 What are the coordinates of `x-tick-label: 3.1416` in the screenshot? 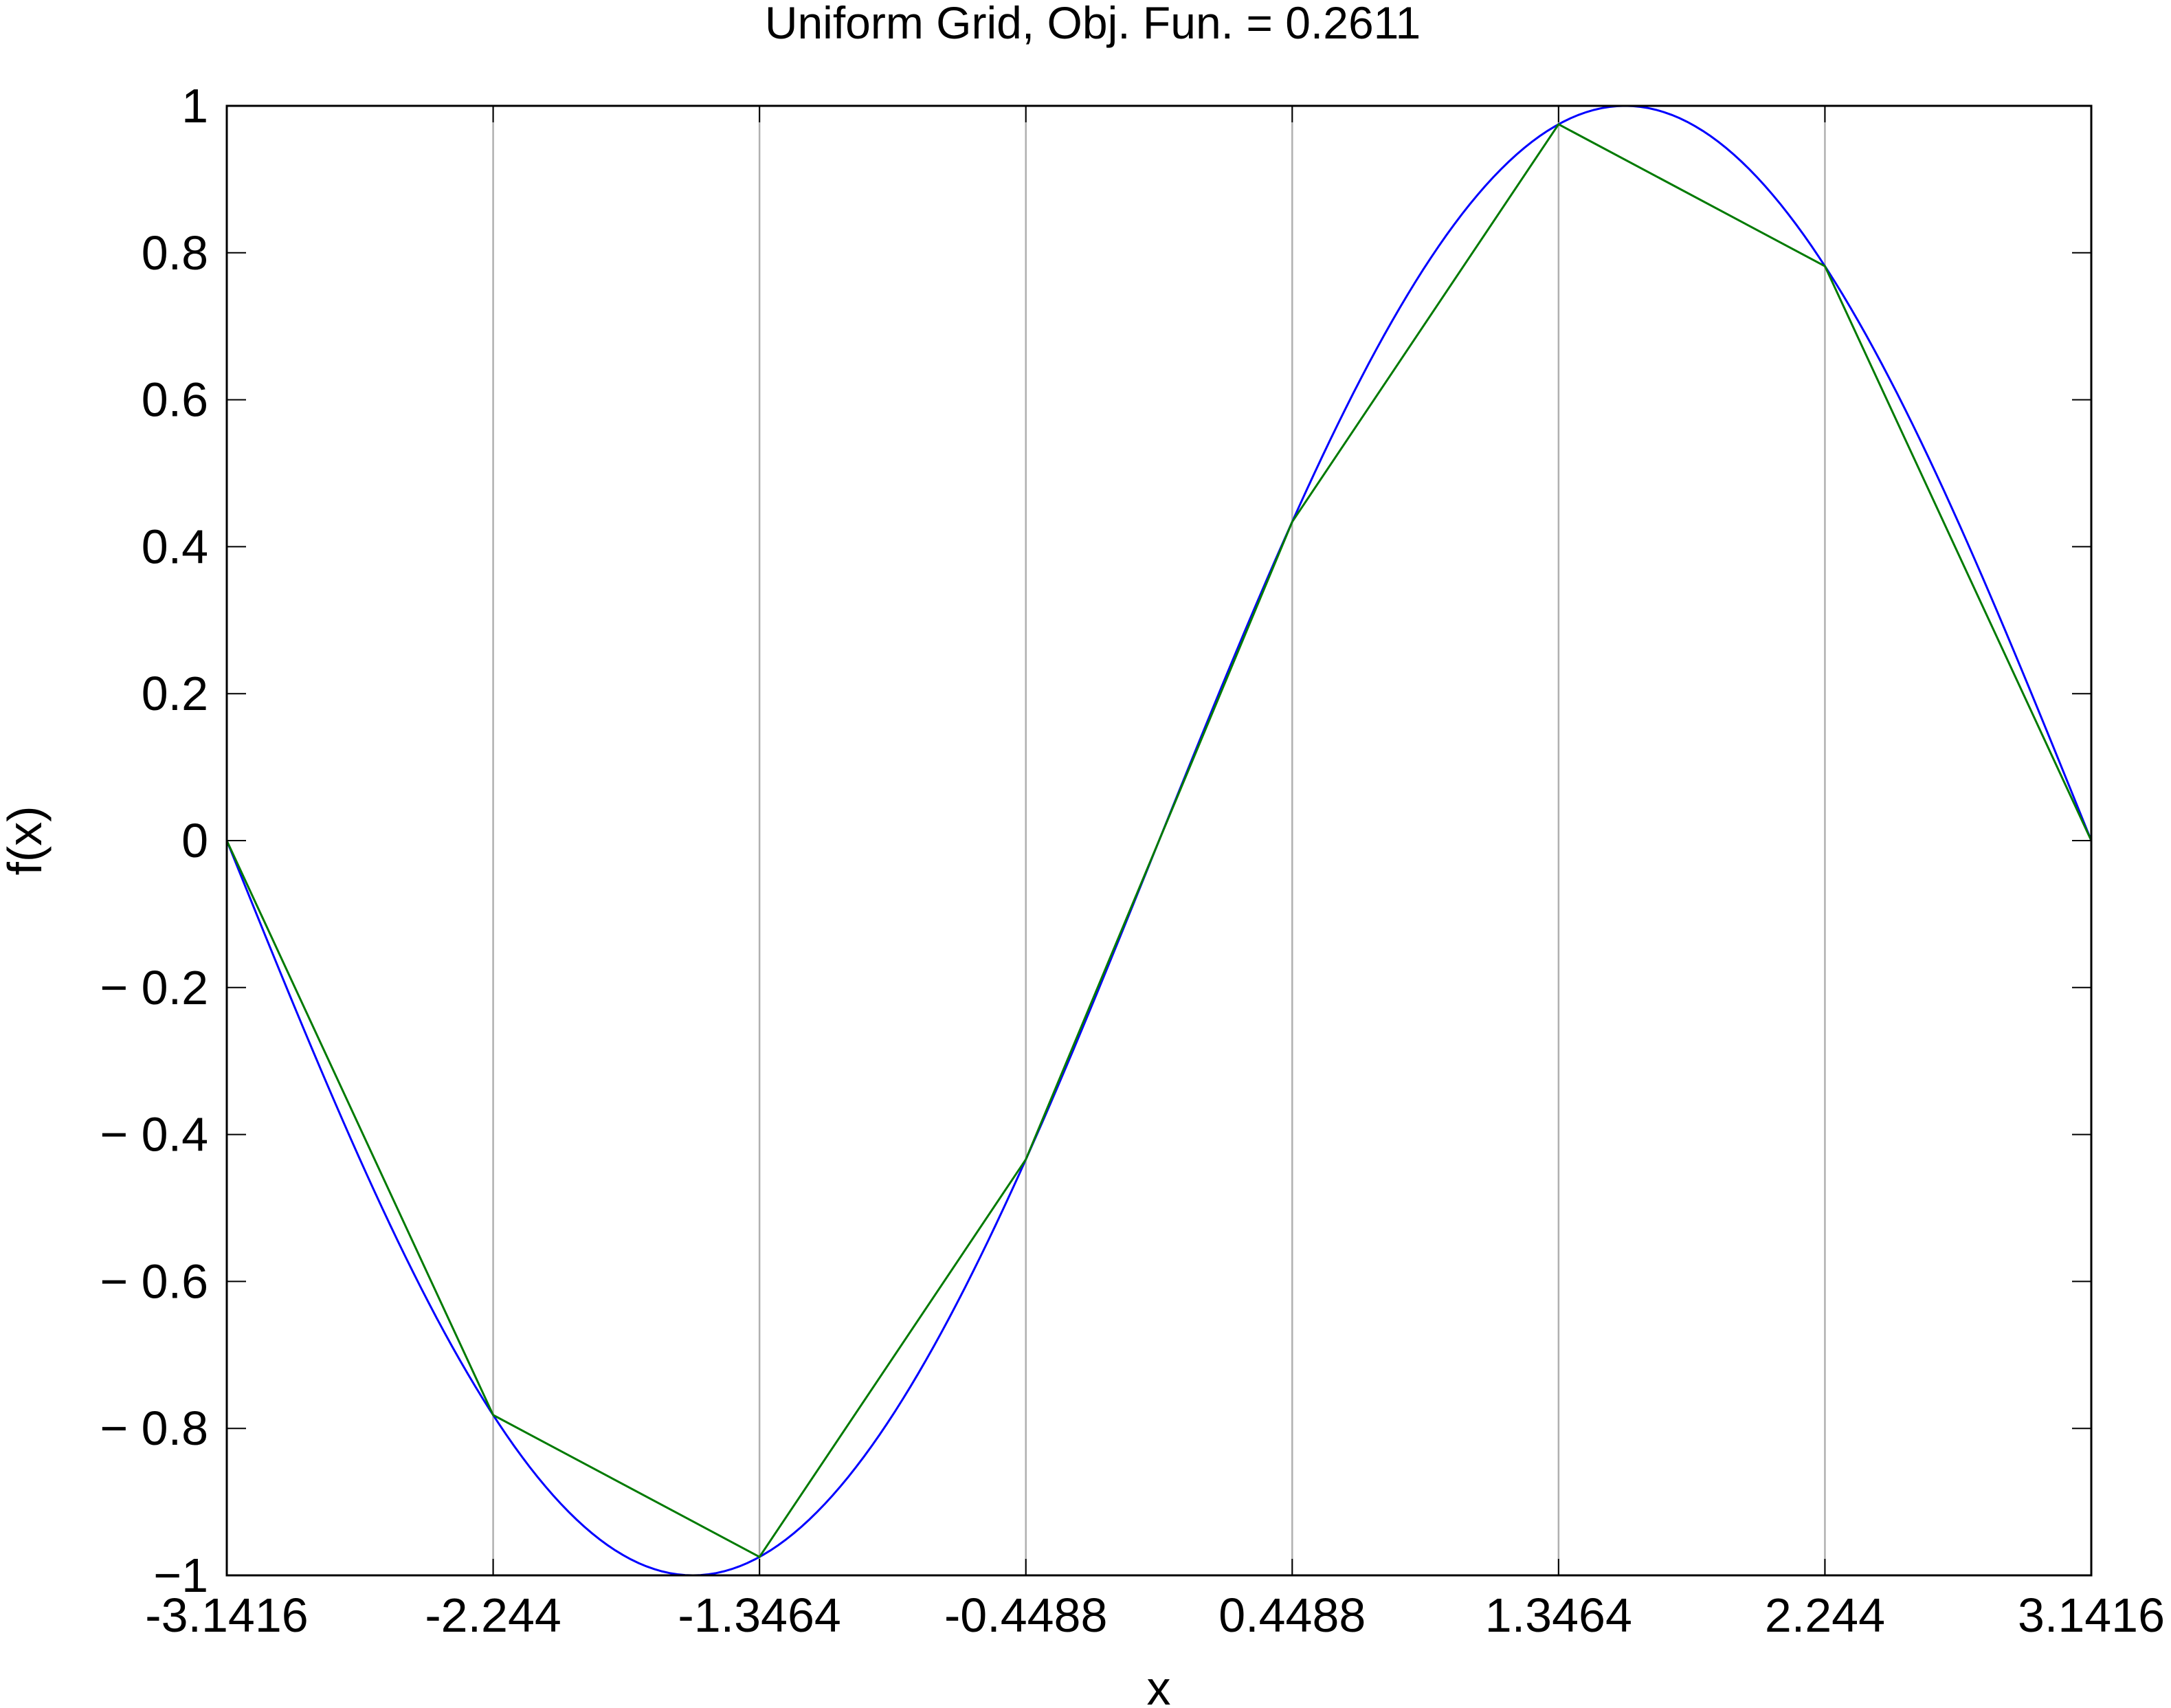 It's located at (2091, 1615).